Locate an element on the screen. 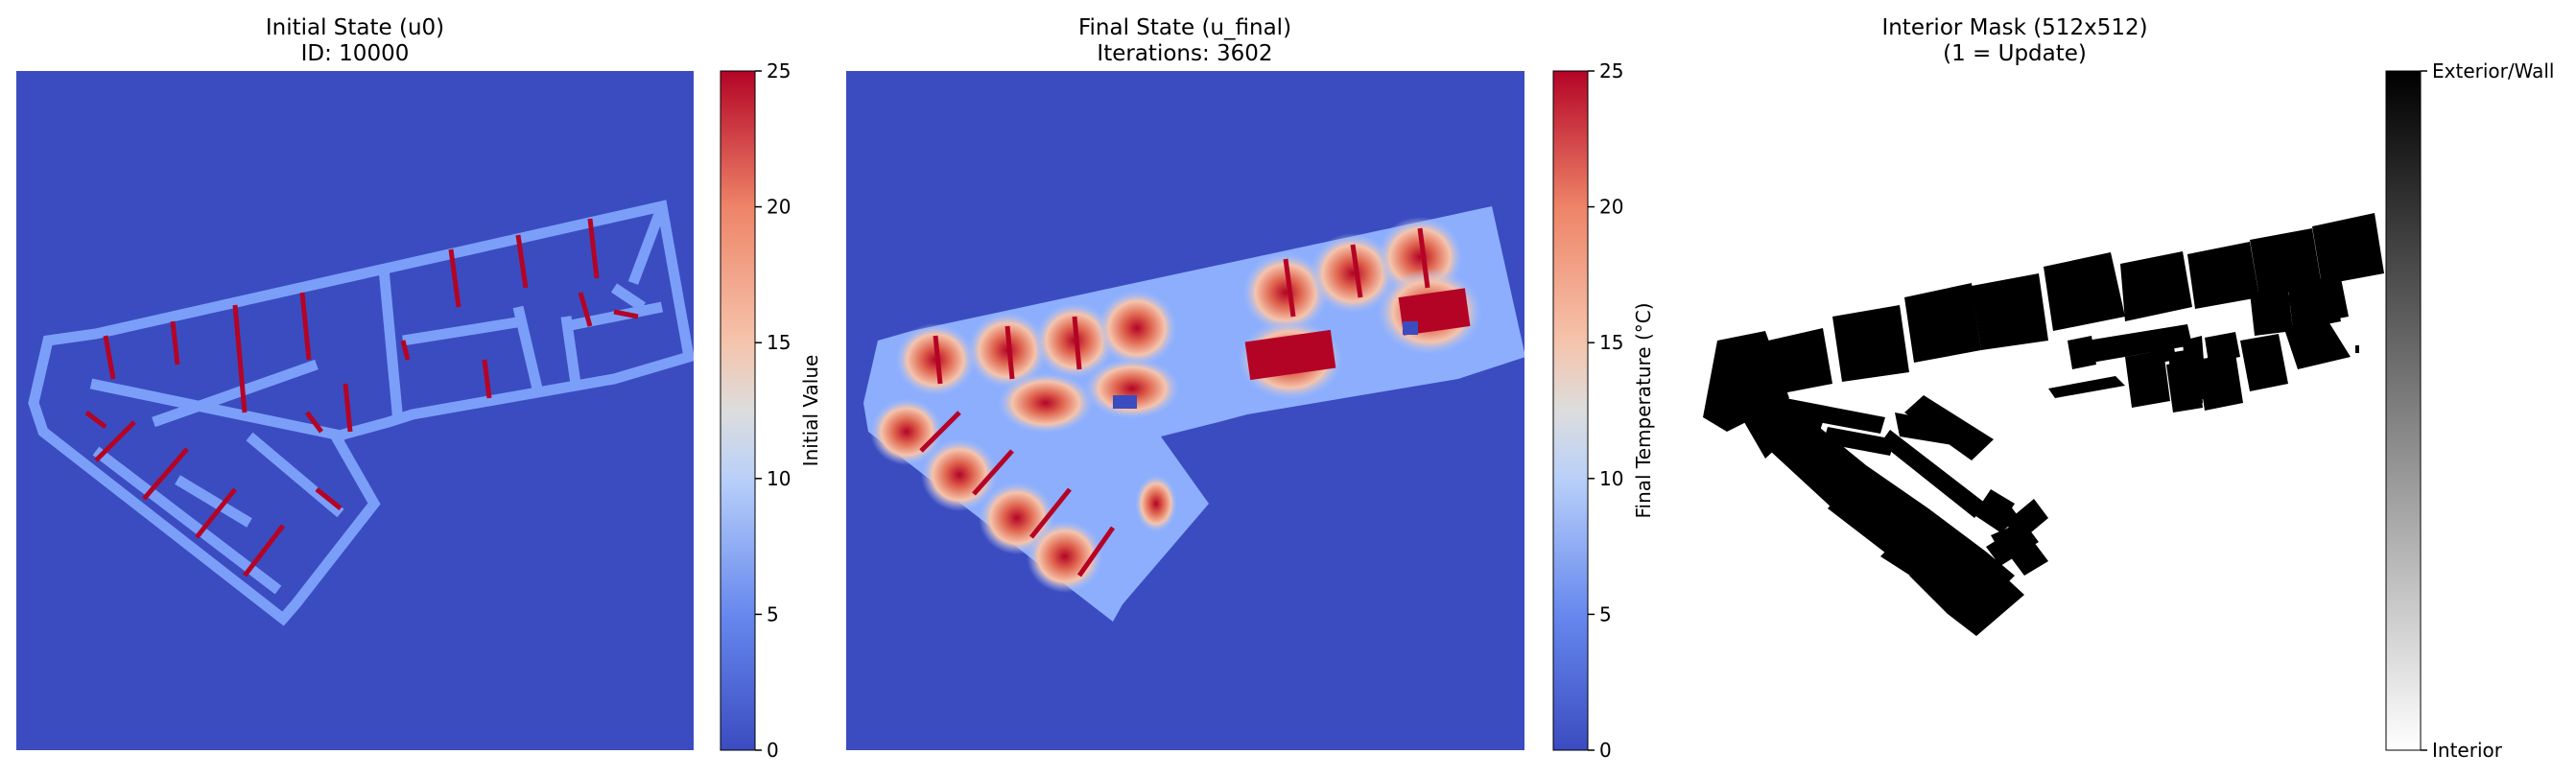 The height and width of the screenshot is (778, 2576). colorbar-tick-label: Exterior/Wall is located at coordinates (2493, 71).